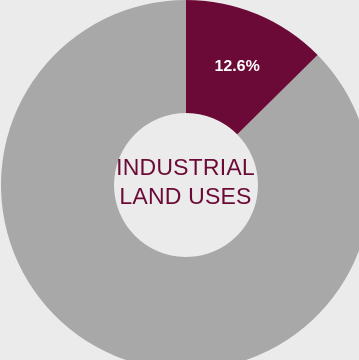 This screenshot has height=360, width=359. I want to click on slice-data-label: 12.6%, so click(236, 66).